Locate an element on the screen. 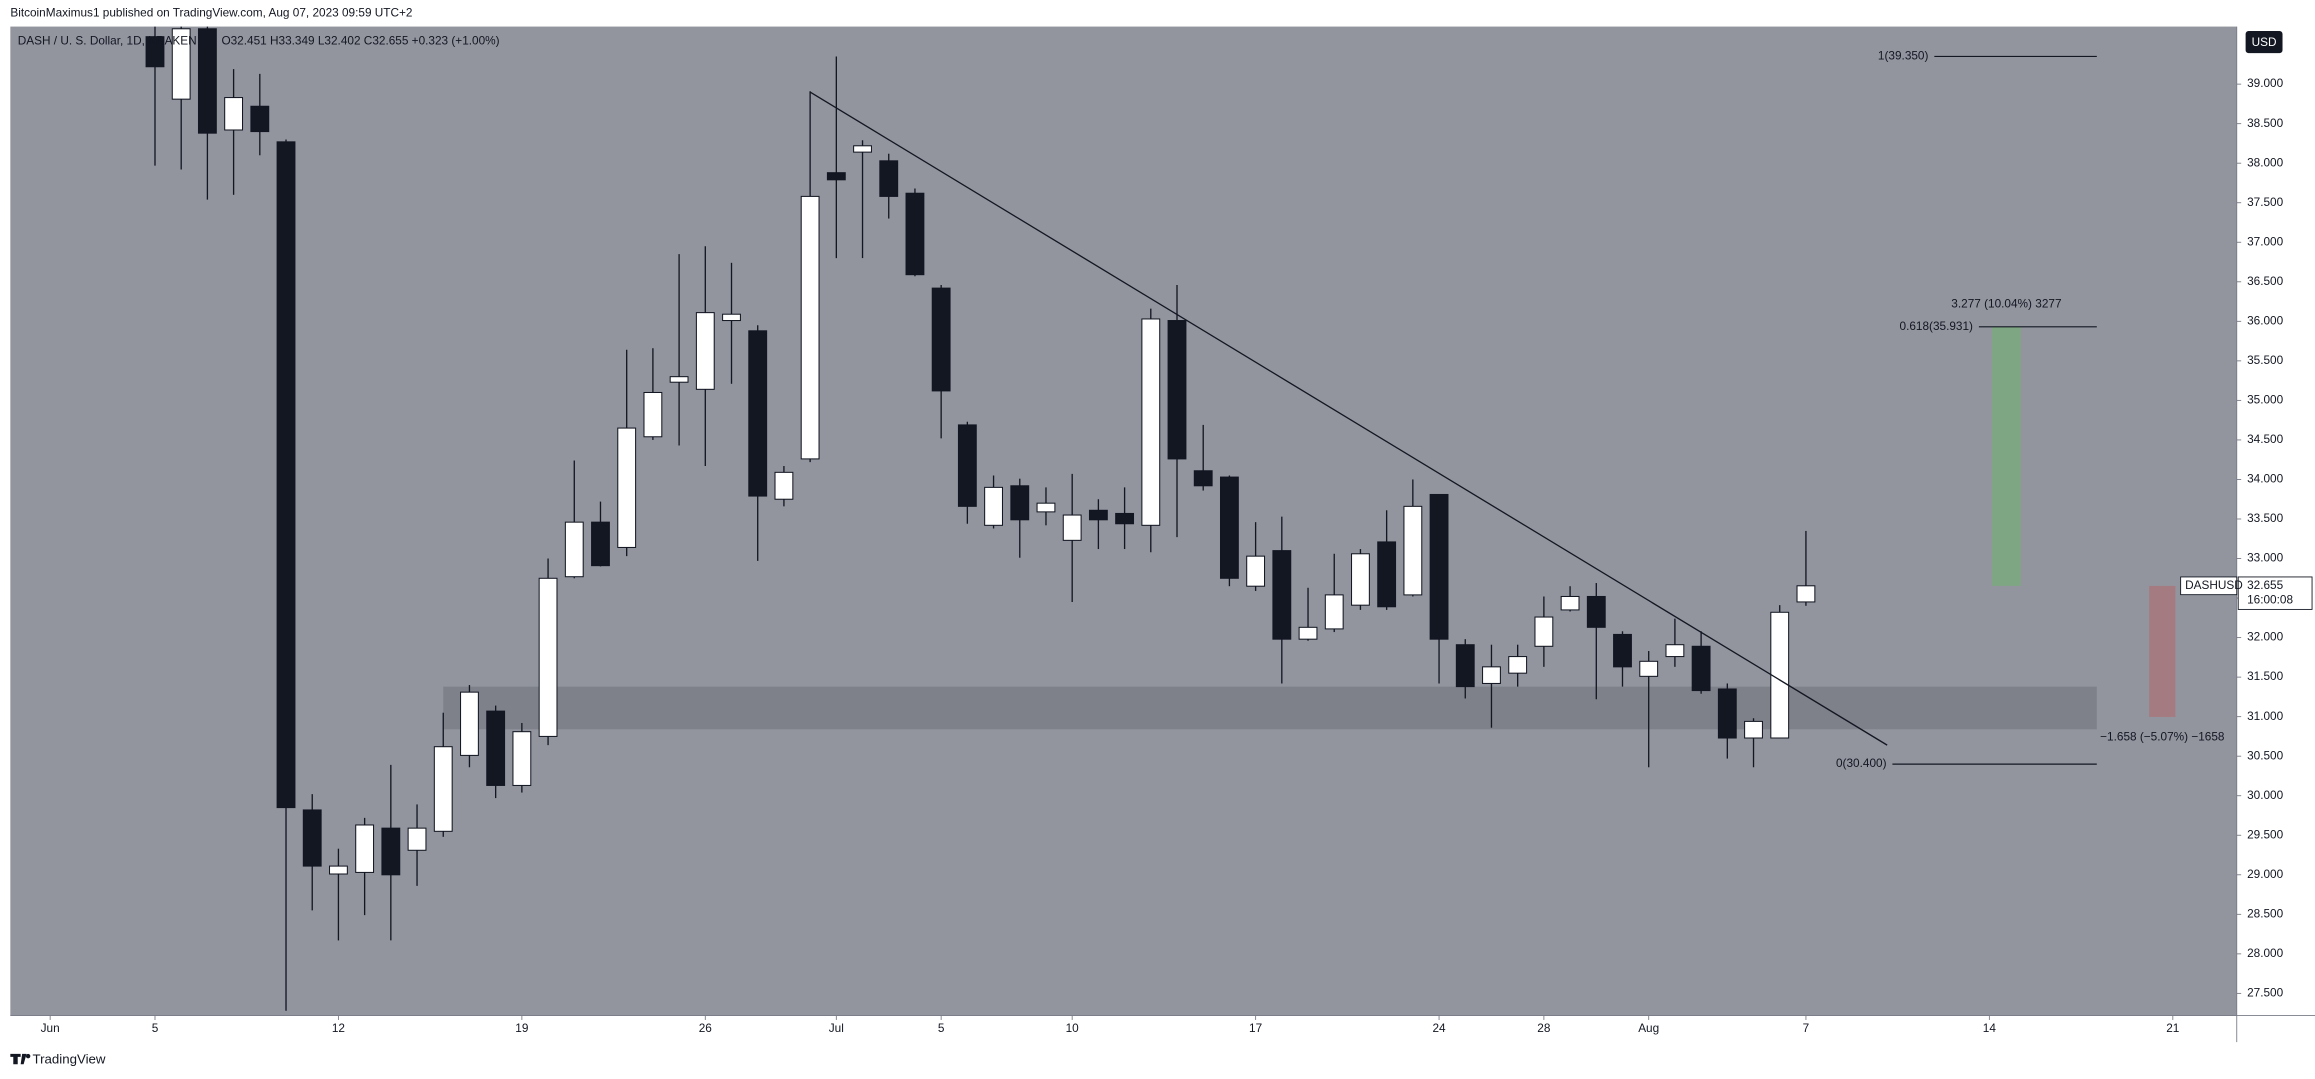 This screenshot has width=2315, height=1079. x-tick-label: 10 is located at coordinates (1073, 1028).